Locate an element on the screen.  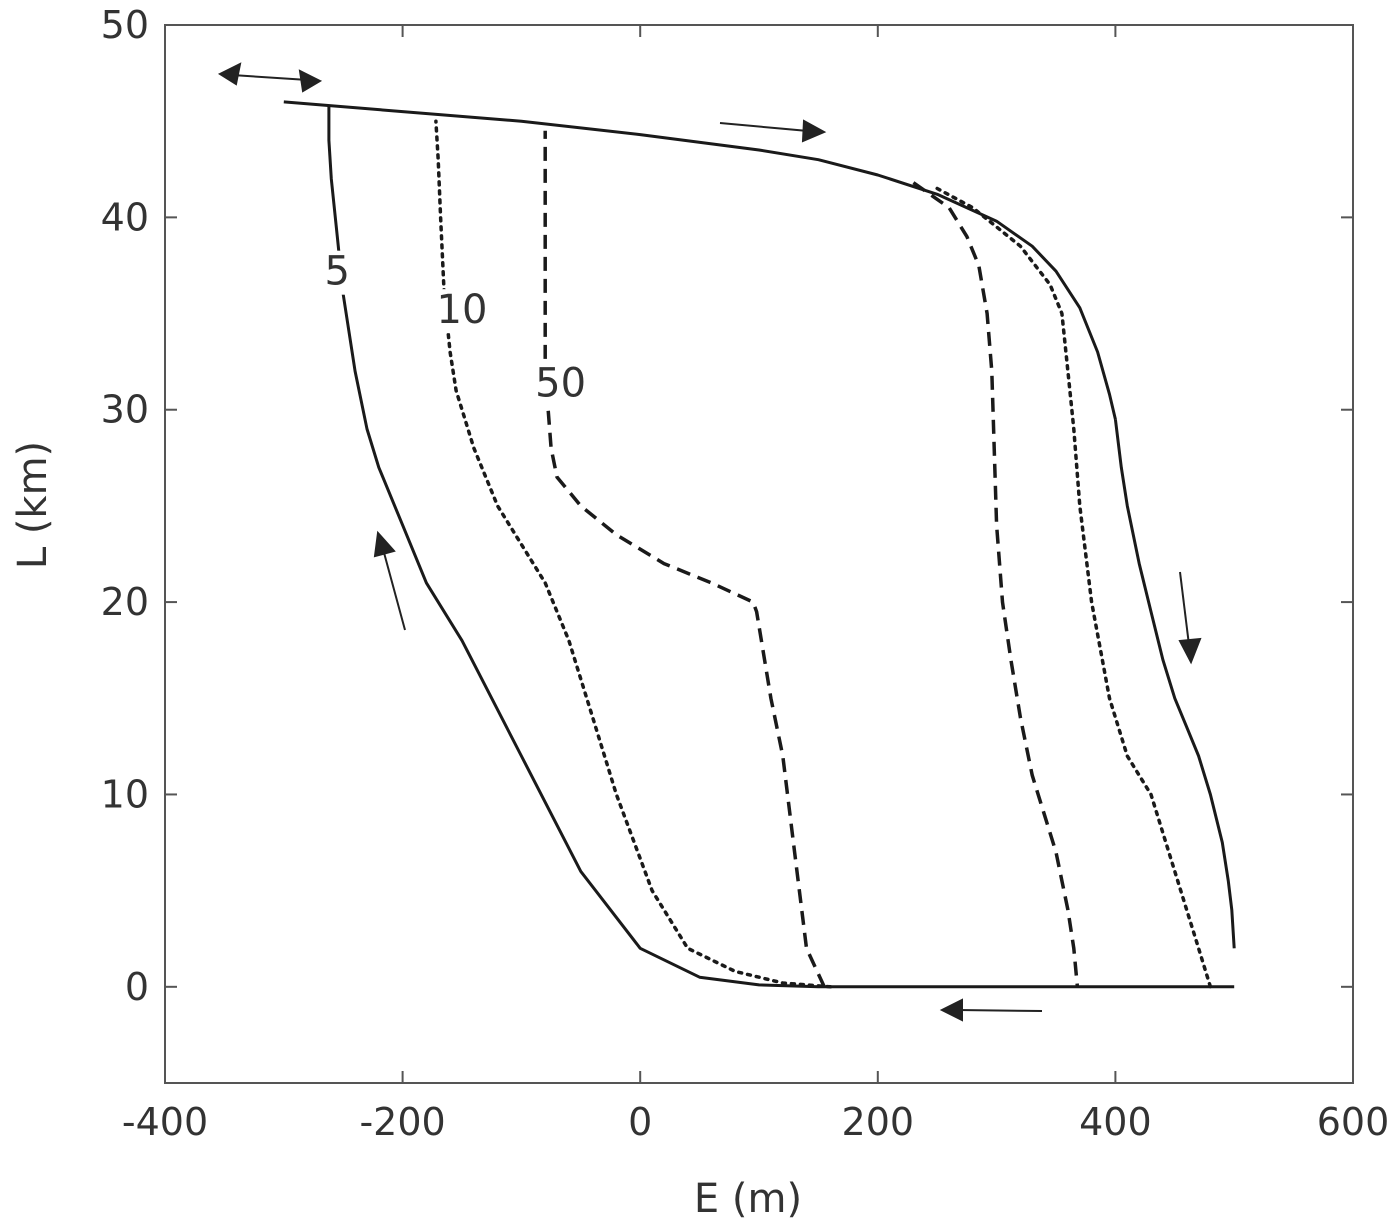
x-tick-label: 400 is located at coordinates (1115, 1122).